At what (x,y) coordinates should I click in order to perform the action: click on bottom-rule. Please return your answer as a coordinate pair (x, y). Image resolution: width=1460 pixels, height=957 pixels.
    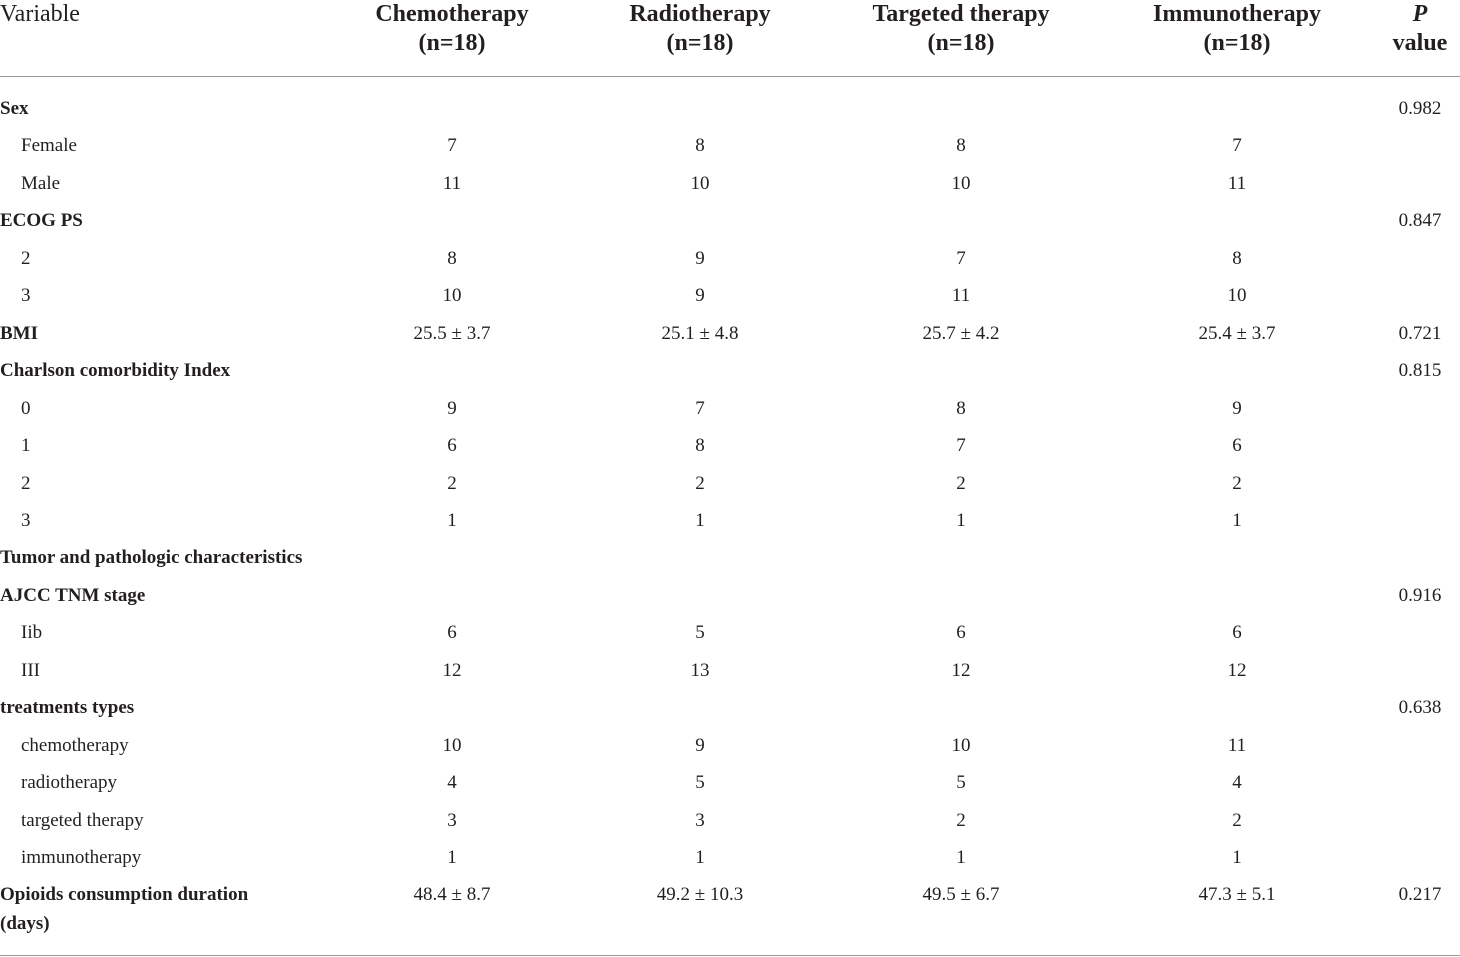
    Looking at the image, I should click on (730, 955).